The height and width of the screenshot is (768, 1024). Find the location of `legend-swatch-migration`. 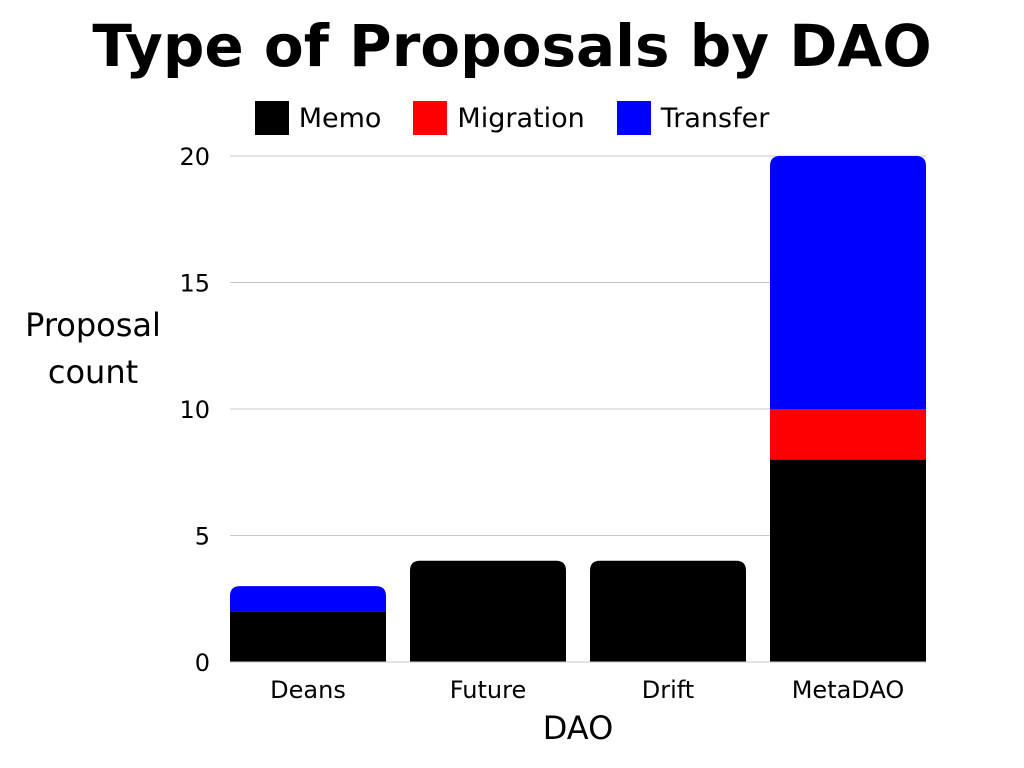

legend-swatch-migration is located at coordinates (430, 118).